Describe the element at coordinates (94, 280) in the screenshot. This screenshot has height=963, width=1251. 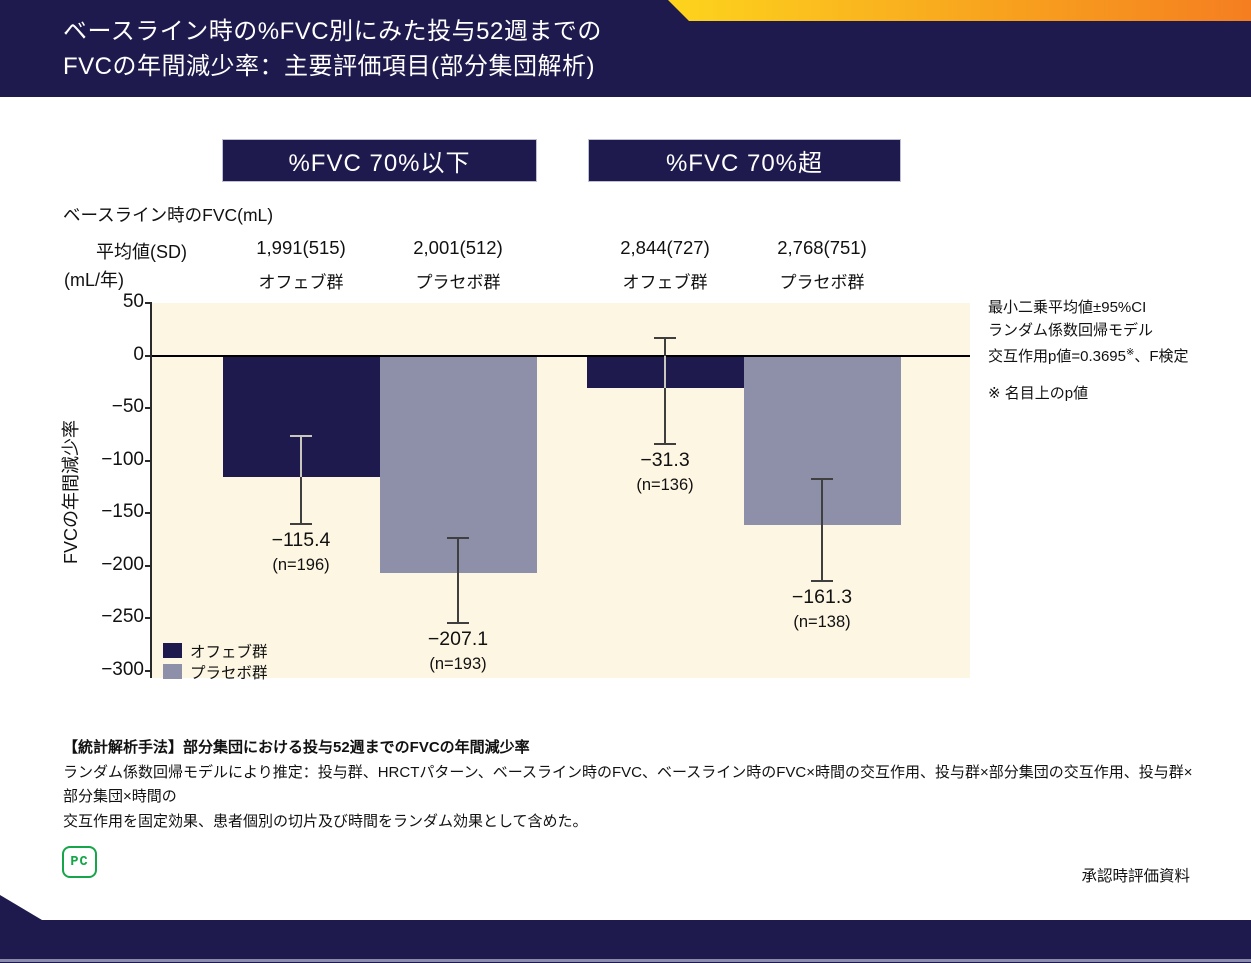
I see `unit-row-label: (mL/年)` at that location.